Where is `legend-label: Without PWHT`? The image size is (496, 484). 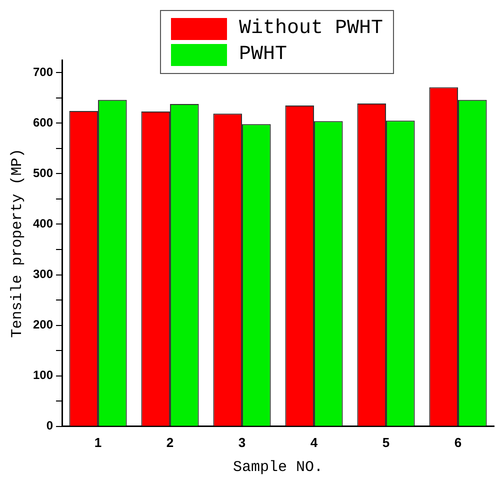 legend-label: Without PWHT is located at coordinates (311, 29).